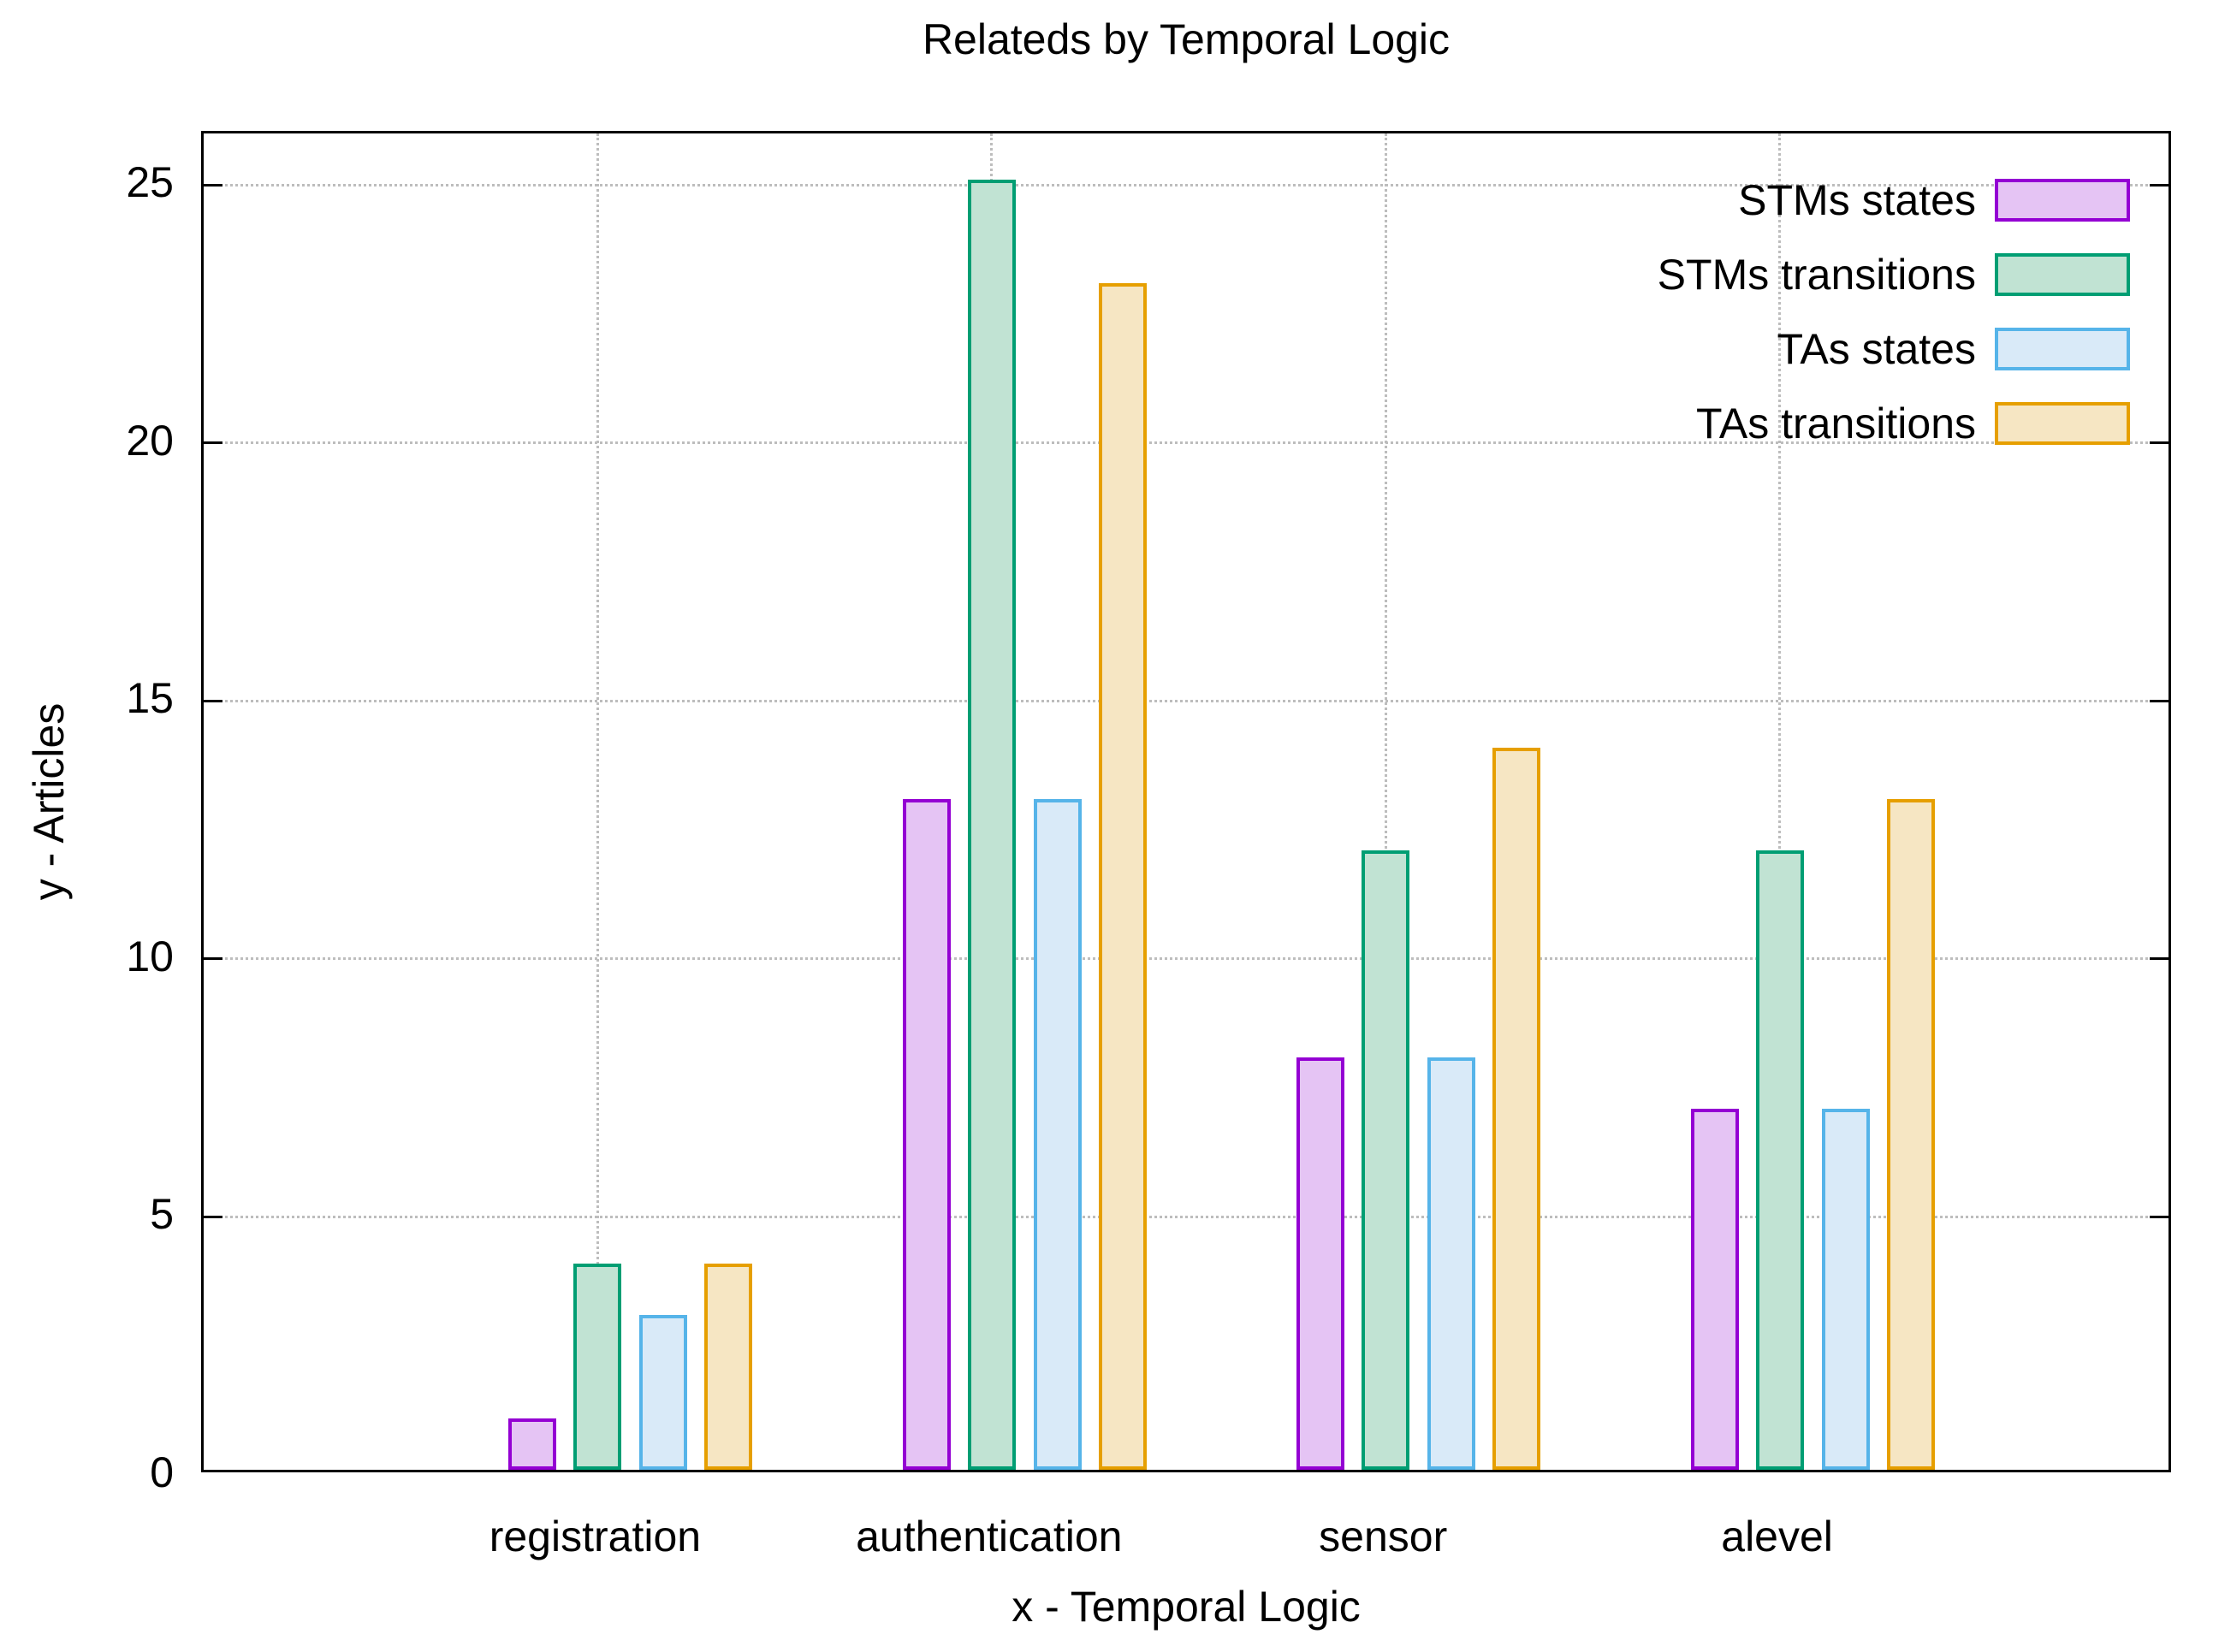 The image size is (2213, 1652). What do you see at coordinates (1846, 1289) in the screenshot?
I see `bar-alevel-tas-states` at bounding box center [1846, 1289].